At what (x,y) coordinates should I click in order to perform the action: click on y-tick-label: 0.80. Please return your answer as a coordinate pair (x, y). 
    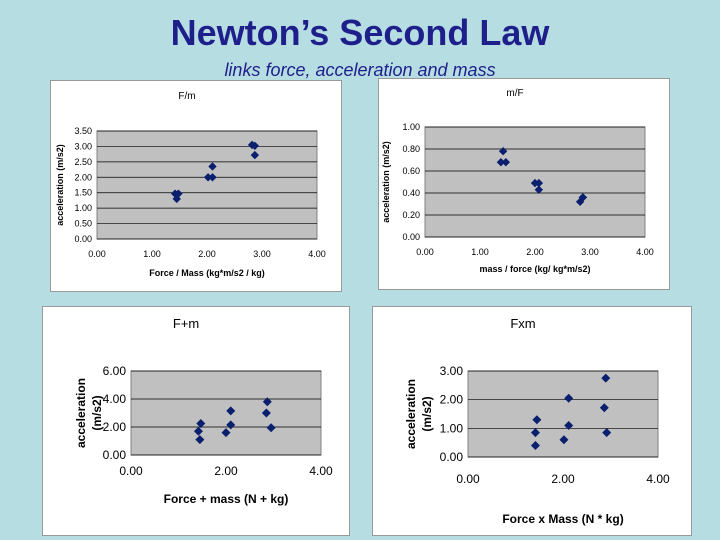
    Looking at the image, I should click on (411, 149).